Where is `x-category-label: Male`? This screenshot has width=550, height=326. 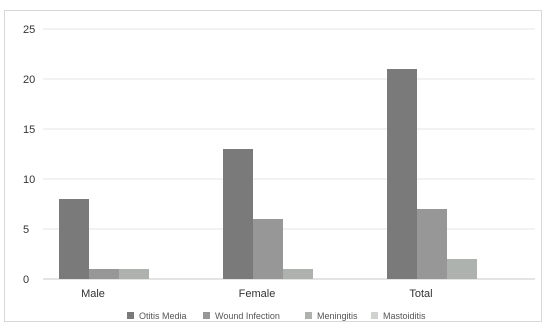
x-category-label: Male is located at coordinates (93, 294).